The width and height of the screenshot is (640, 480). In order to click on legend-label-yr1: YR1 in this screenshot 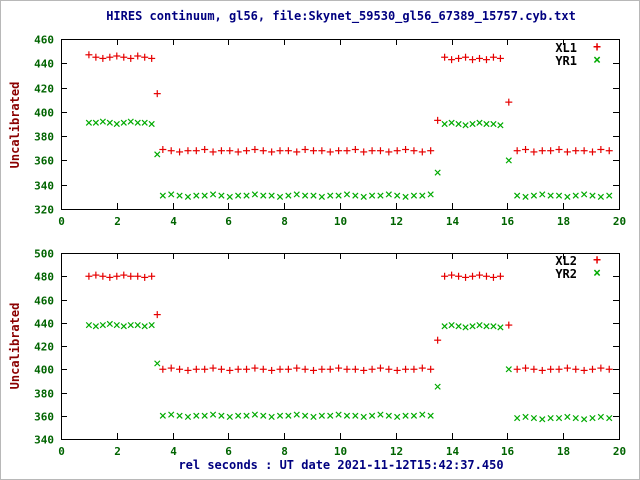, I will do `click(566, 60)`.